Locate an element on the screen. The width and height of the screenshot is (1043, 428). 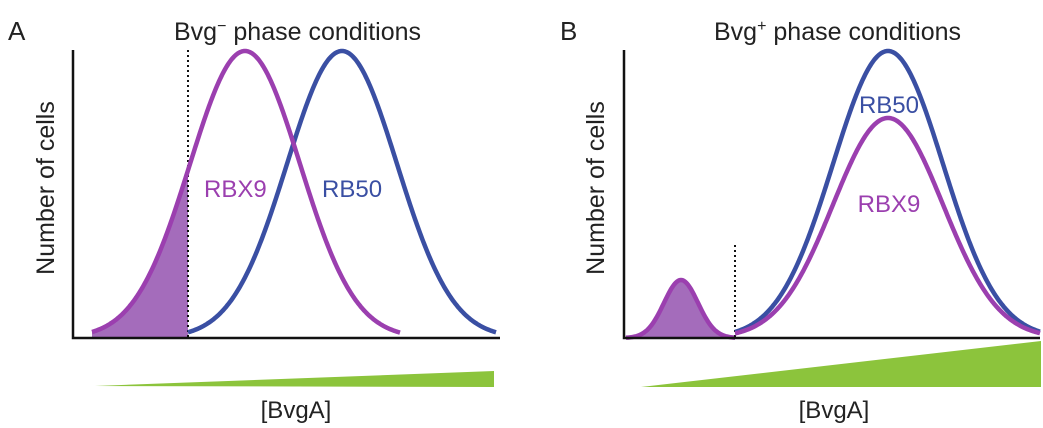
panel-a-y-axis-label: Number of cells is located at coordinates (46, 188).